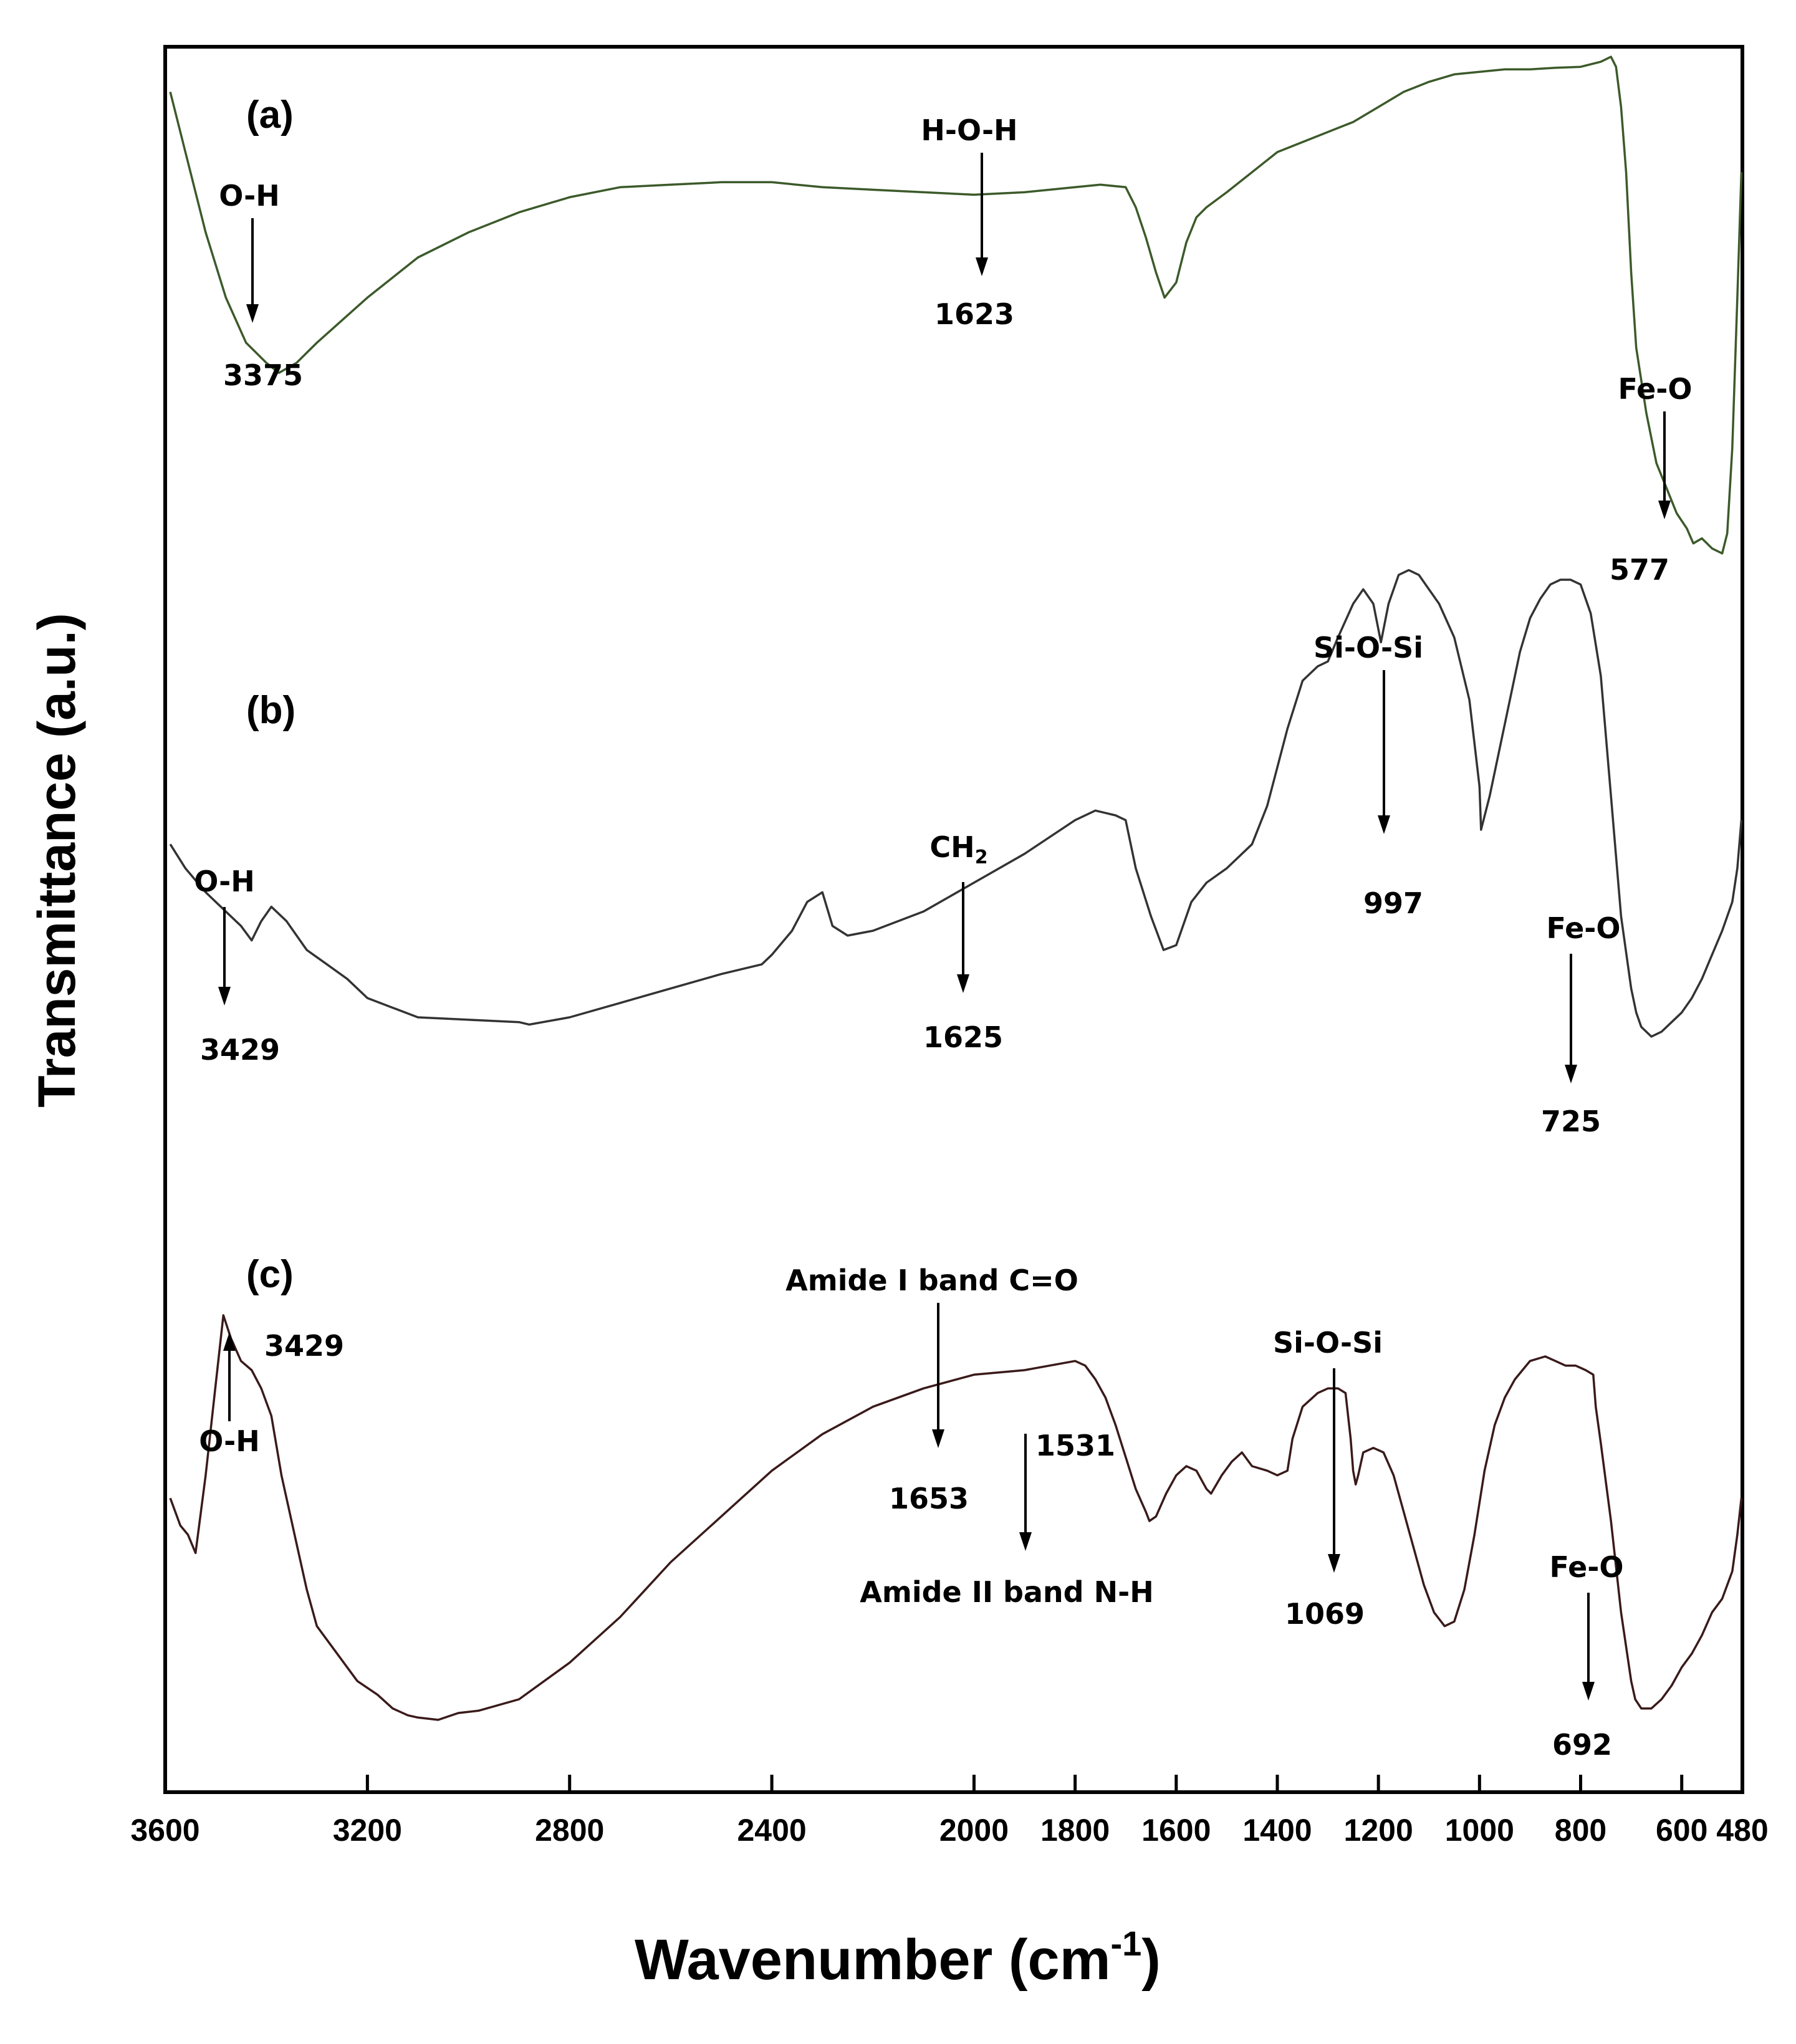 Image resolution: width=1796 pixels, height=2044 pixels. I want to click on ann-c-amide2-value: 1531, so click(1075, 1445).